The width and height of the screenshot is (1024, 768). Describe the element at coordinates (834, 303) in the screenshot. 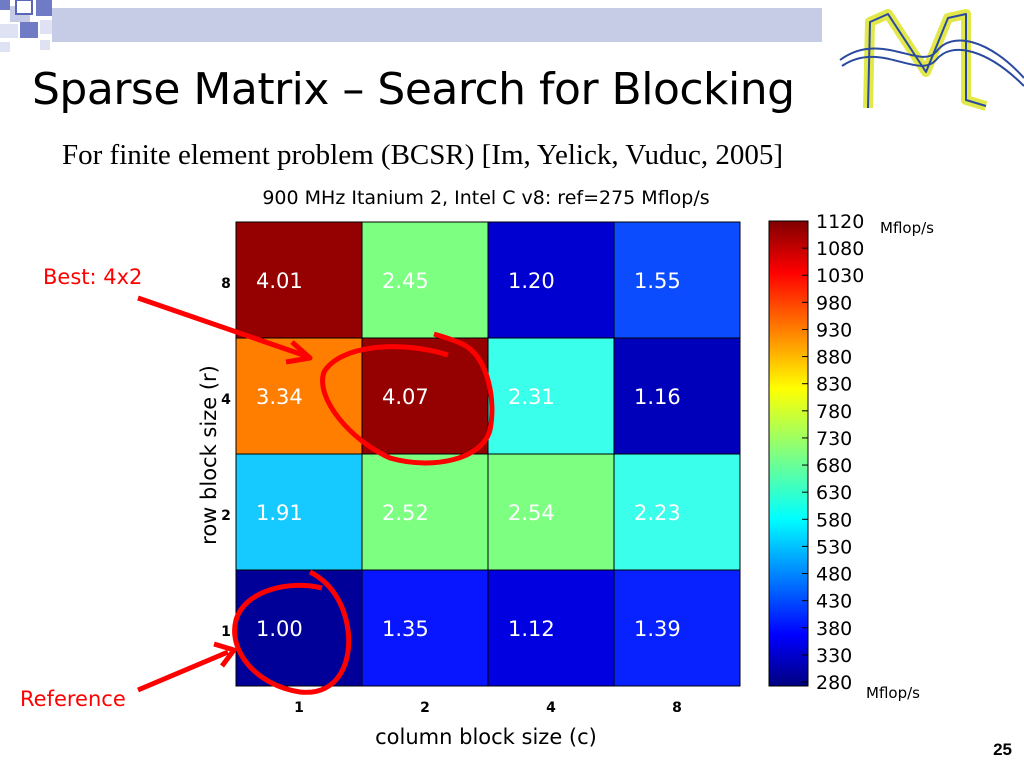

I see `colorbar-tick-label: 980` at that location.